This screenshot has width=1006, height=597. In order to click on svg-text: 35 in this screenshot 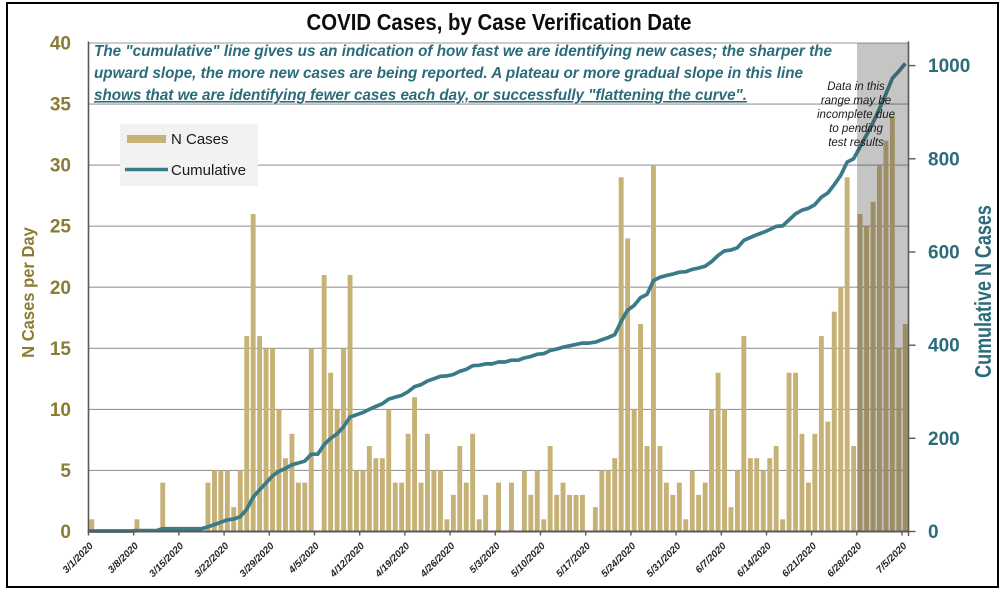, I will do `click(61, 105)`.